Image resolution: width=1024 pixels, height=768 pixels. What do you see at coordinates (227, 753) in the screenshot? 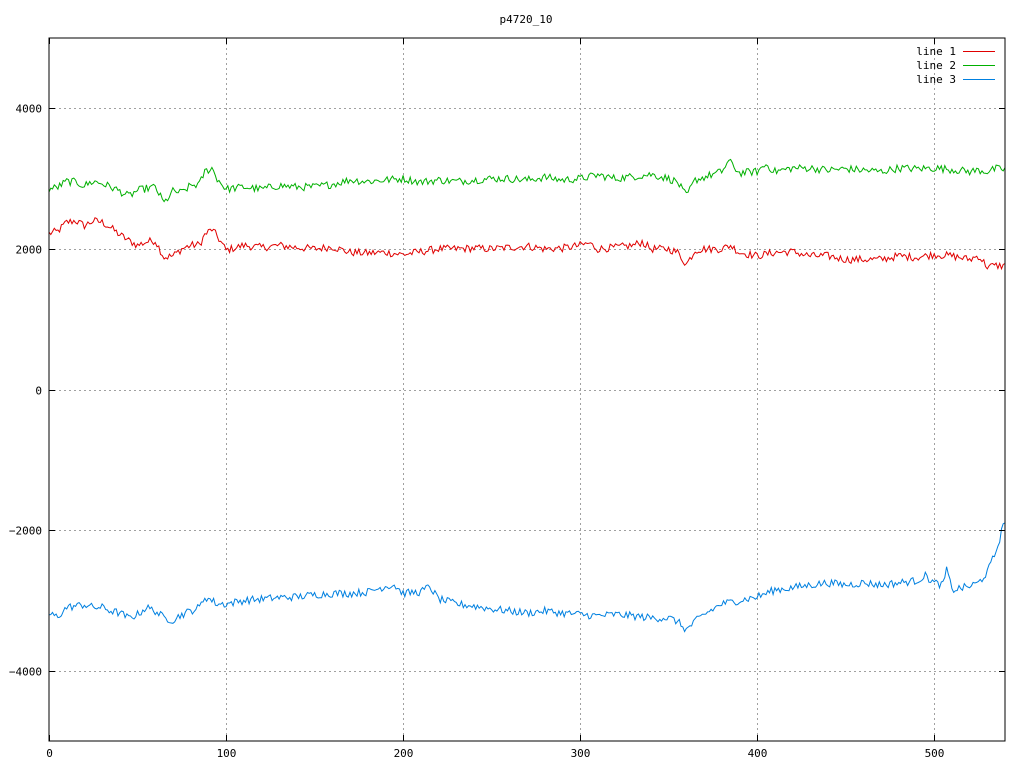
I see `x-tick-label: 100` at bounding box center [227, 753].